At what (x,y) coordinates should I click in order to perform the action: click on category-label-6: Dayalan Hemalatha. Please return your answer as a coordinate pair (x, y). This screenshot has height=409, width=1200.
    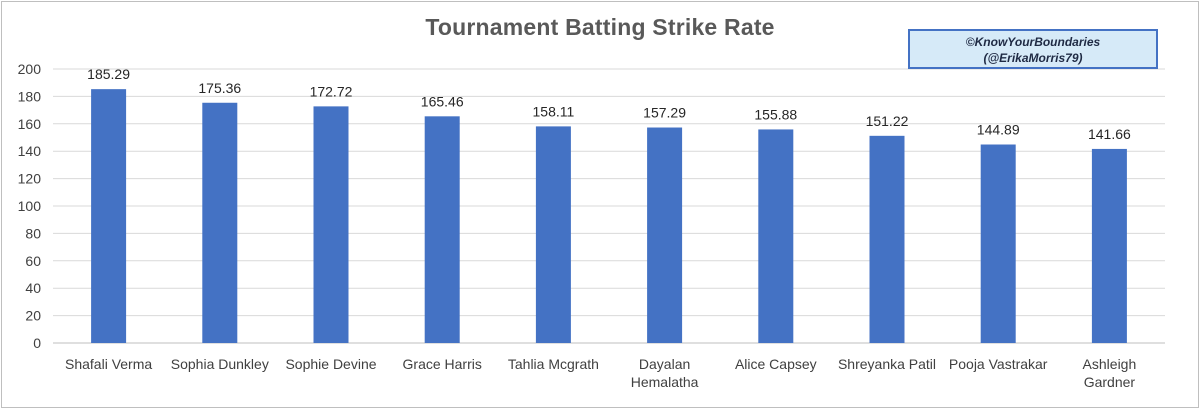
    Looking at the image, I should click on (665, 373).